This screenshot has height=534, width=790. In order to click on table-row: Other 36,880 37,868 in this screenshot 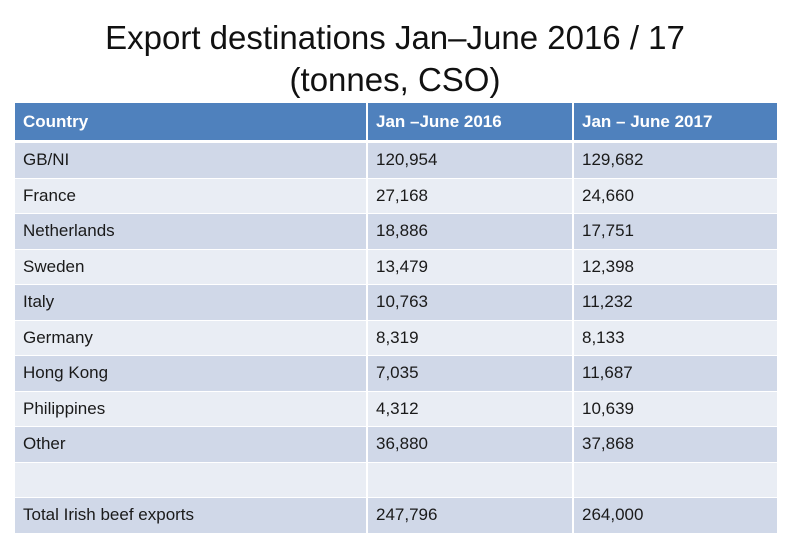, I will do `click(397, 444)`.